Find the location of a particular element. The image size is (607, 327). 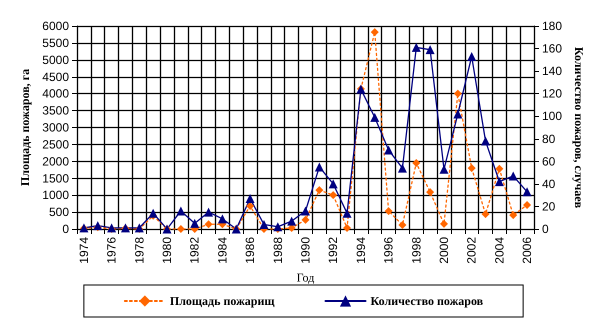

x-tick-label: 1992 is located at coordinates (333, 250).